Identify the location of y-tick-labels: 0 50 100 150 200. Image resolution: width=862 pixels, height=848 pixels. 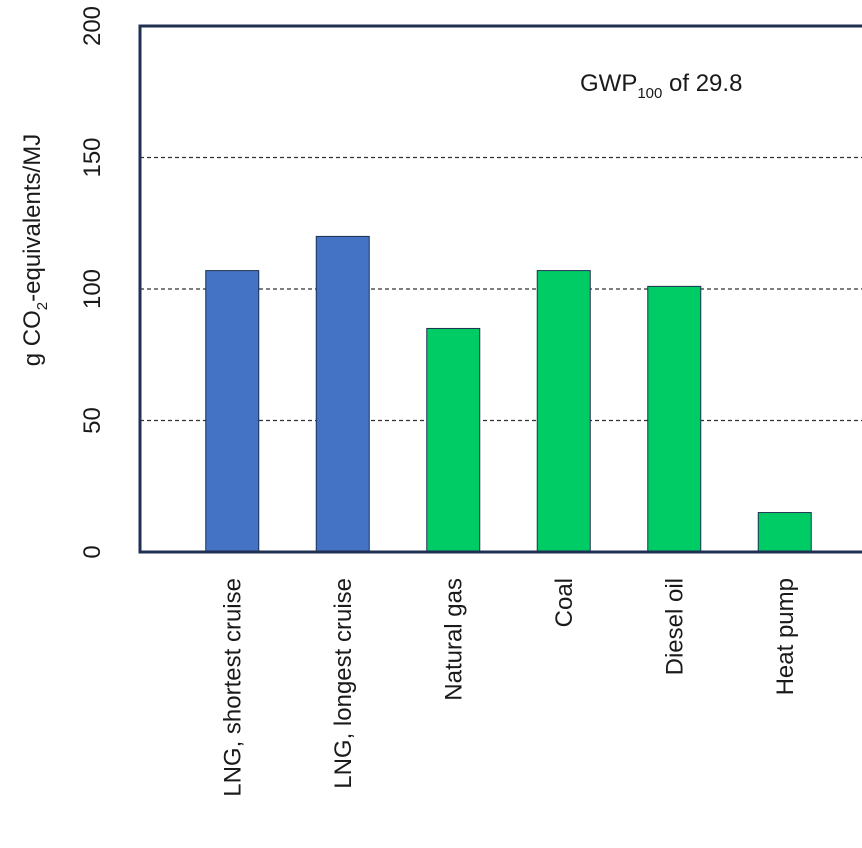
(92, 282).